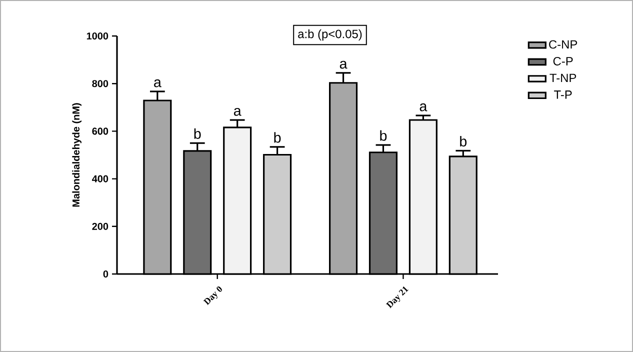 This screenshot has width=633, height=352. I want to click on y-tick-label: 200, so click(100, 226).